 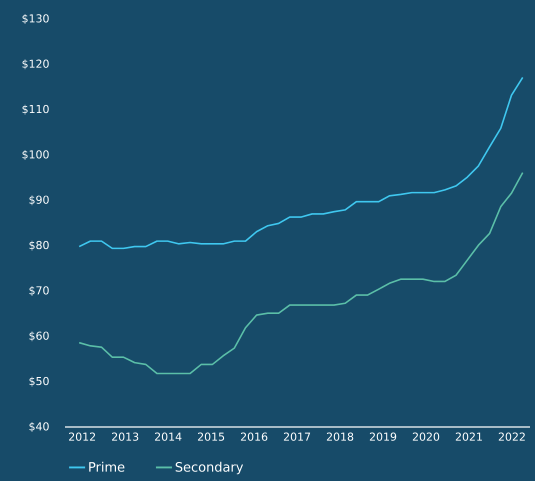 I want to click on x-tick-label: 2022, so click(x=511, y=436).